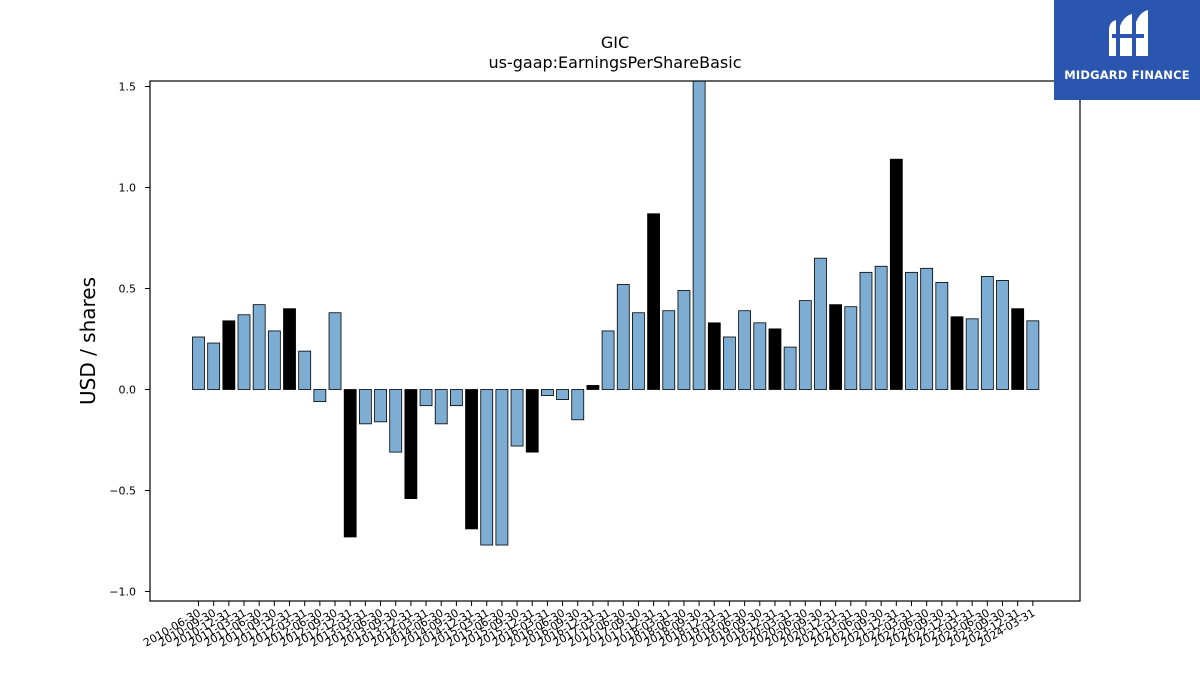 Image resolution: width=1200 pixels, height=675 pixels. Describe the element at coordinates (129, 340) in the screenshot. I see `y-axis-ticks: −1.0 −0.5 0.0 0.5 1.0 1.5` at that location.